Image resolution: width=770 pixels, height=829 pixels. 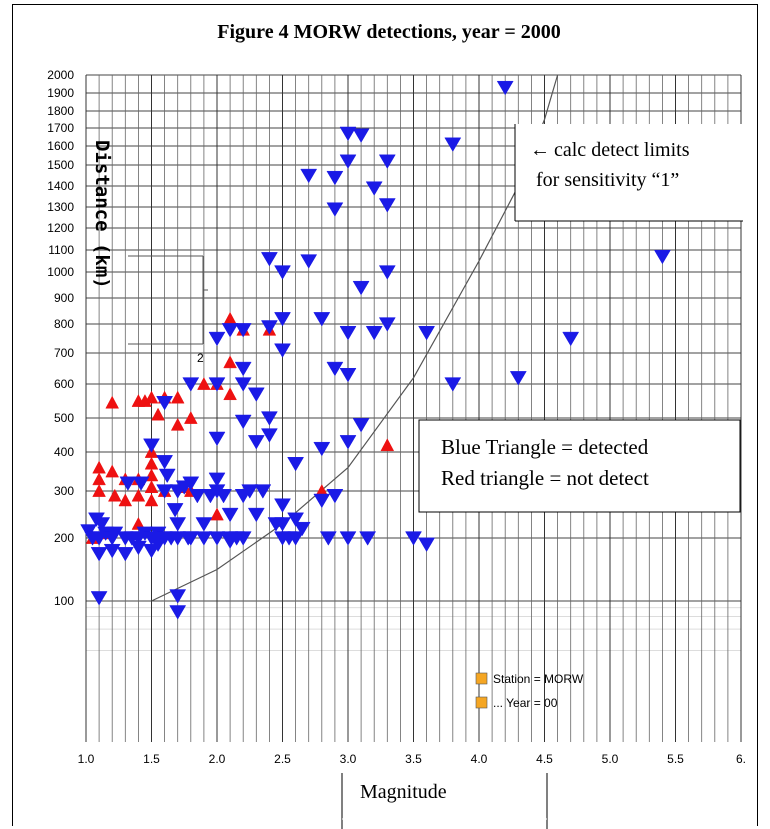 I want to click on curve-note-line1: calc detect limits, so click(x=622, y=150).